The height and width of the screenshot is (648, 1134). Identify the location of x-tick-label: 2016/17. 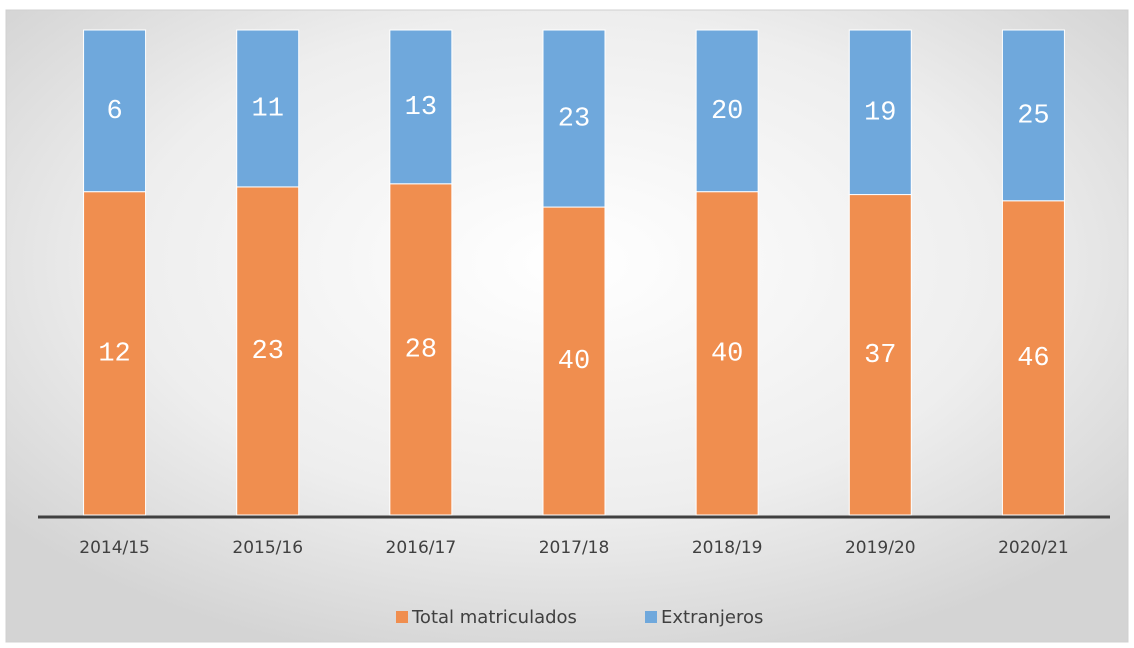
(421, 548).